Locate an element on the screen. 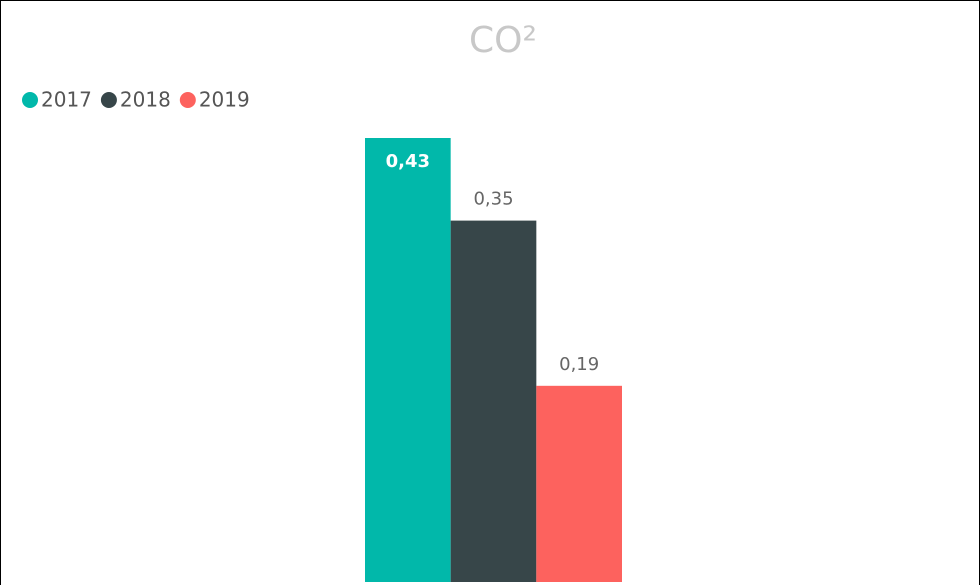  legend-label: 2019 is located at coordinates (224, 100).